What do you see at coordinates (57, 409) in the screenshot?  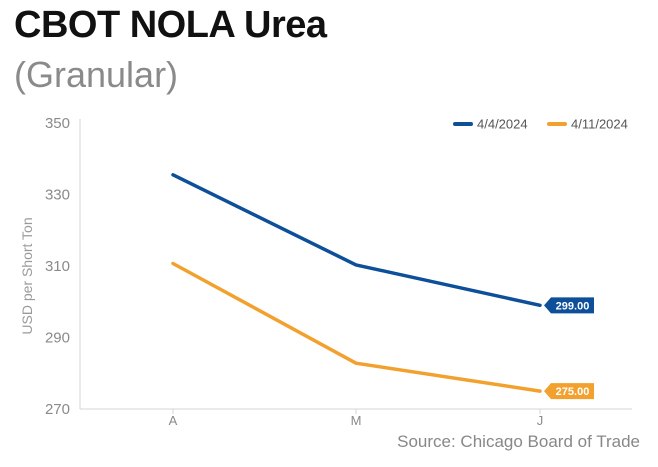 I see `y-tick-label: 270` at bounding box center [57, 409].